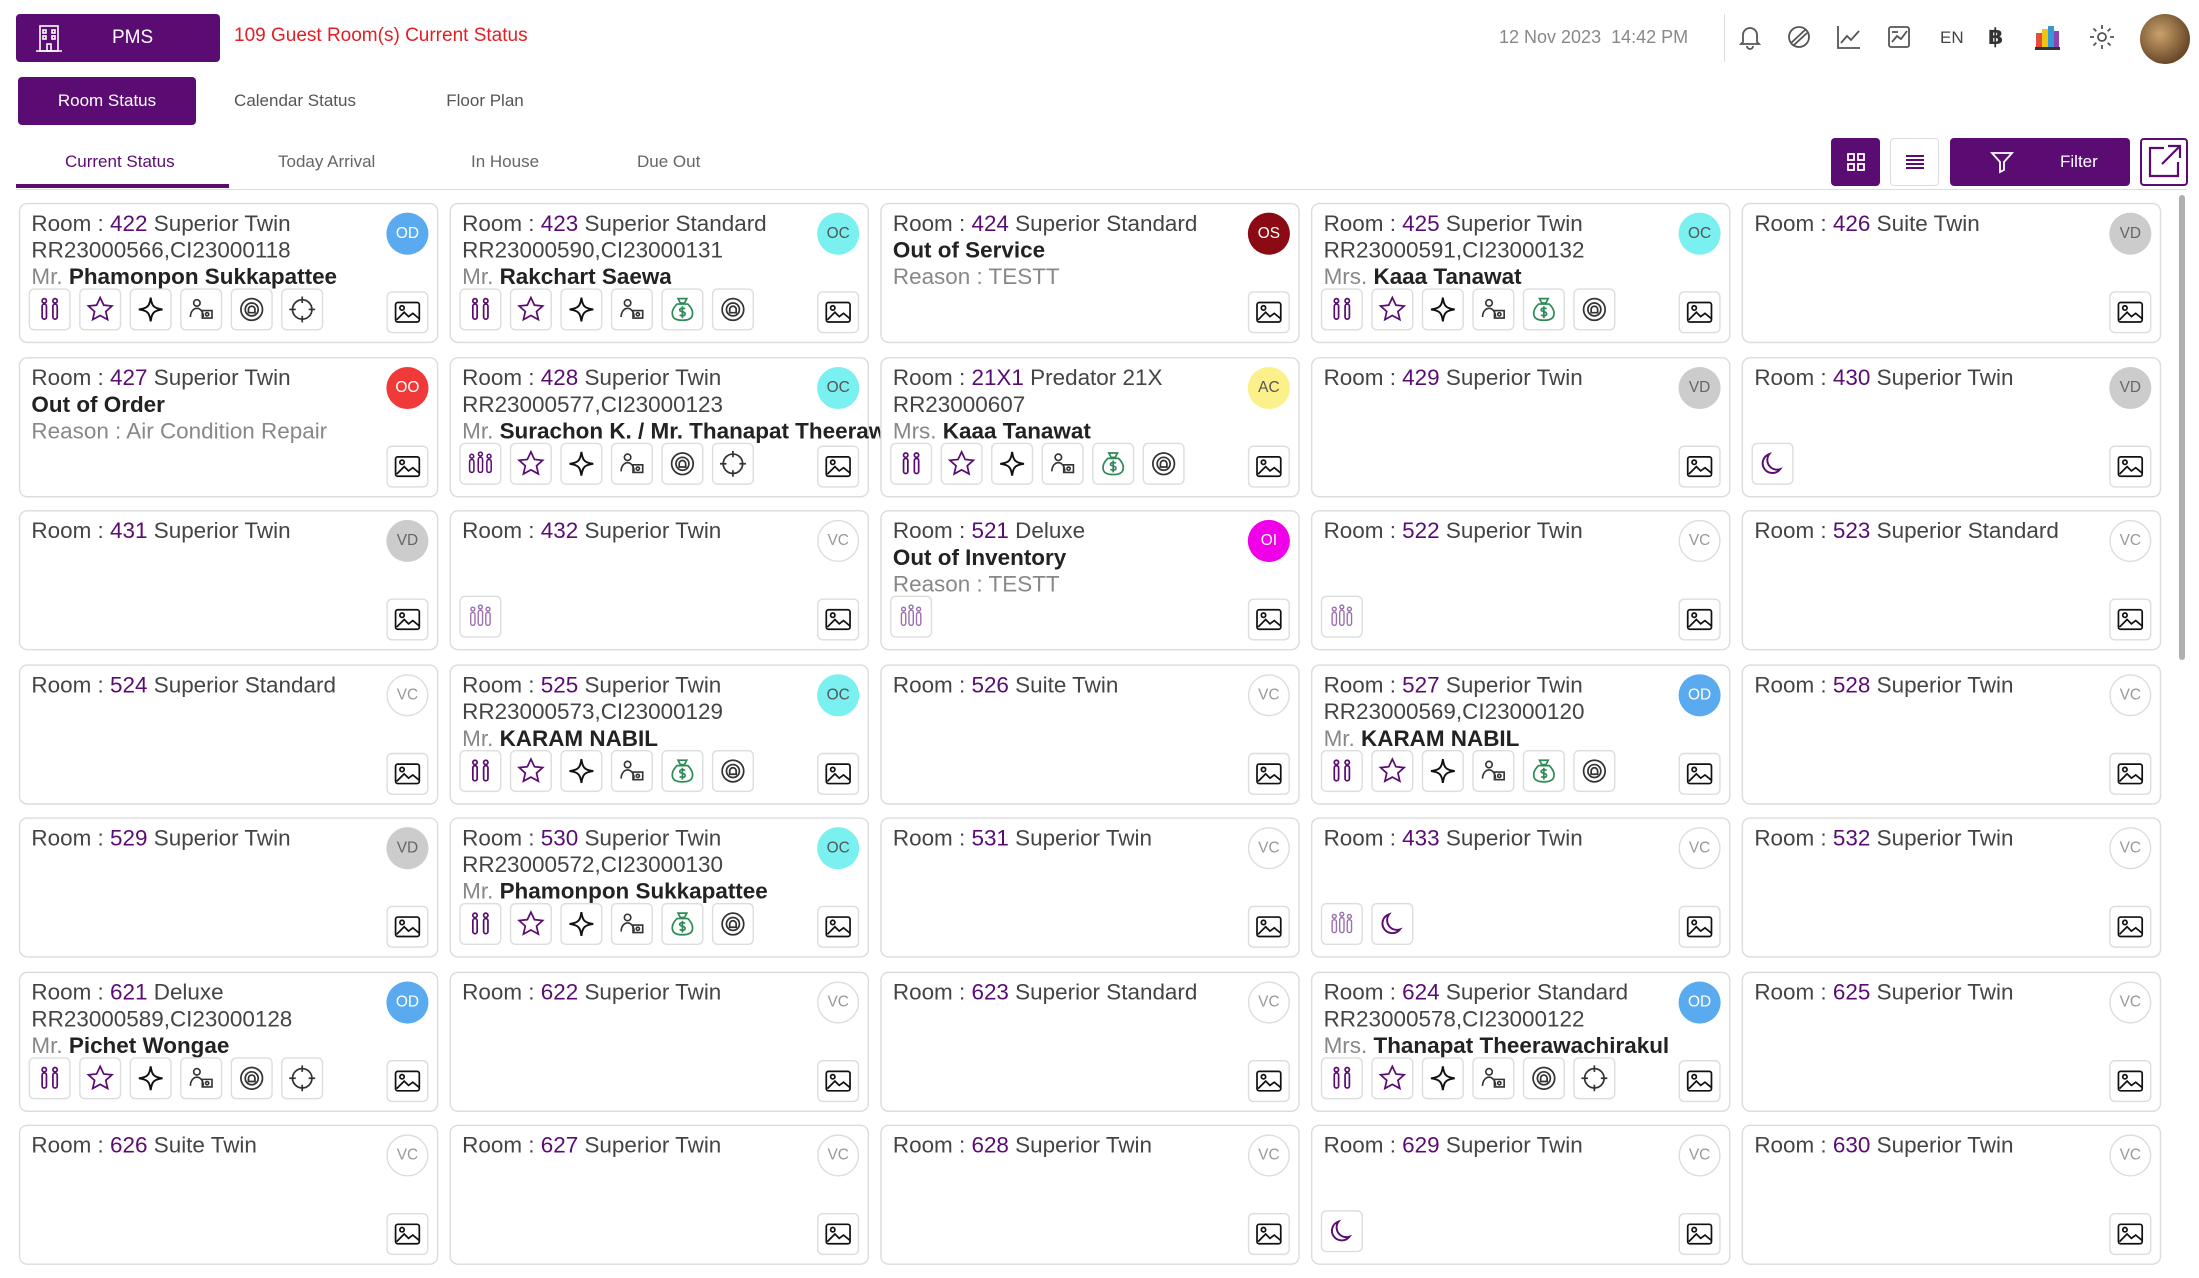  I want to click on tab-calendar-status: Calendar Status, so click(295, 100).